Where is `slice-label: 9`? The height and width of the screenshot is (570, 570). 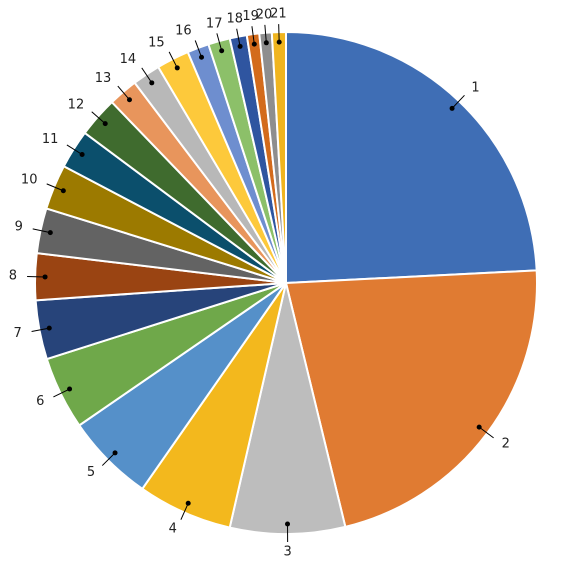
slice-label: 9 is located at coordinates (19, 226).